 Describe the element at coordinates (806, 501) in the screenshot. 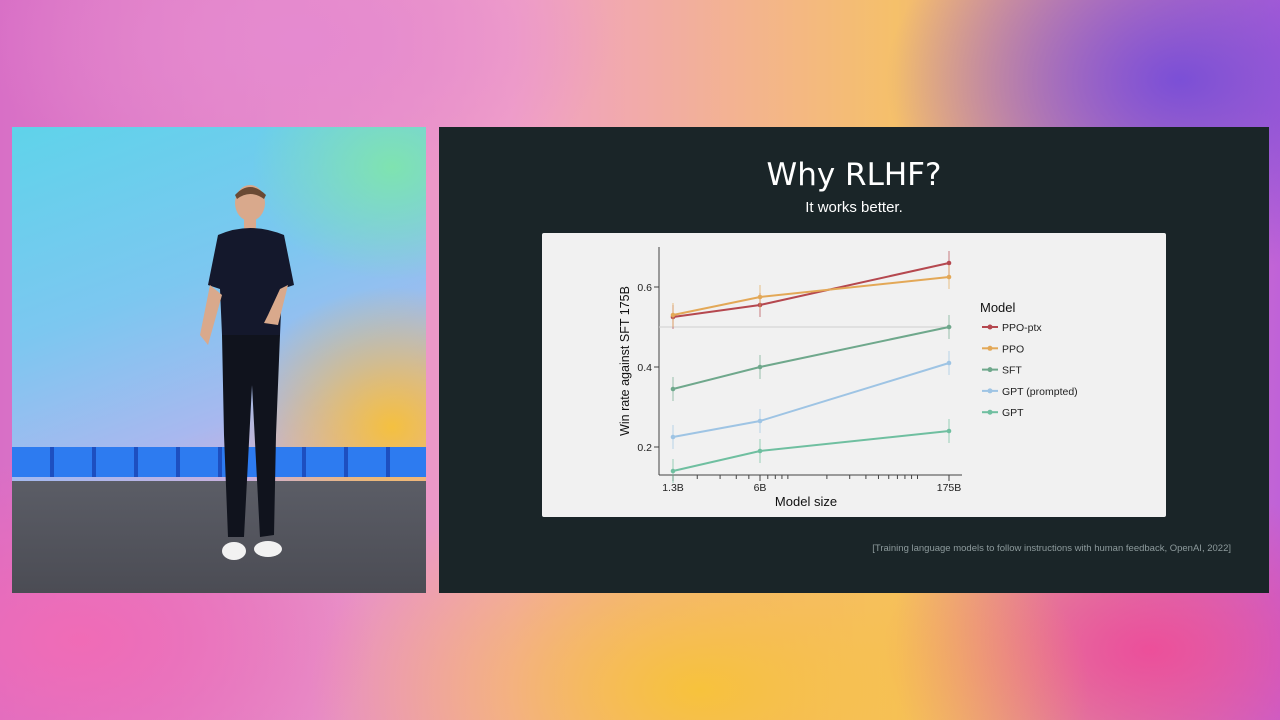

I see `x-axis-label: Model size` at that location.